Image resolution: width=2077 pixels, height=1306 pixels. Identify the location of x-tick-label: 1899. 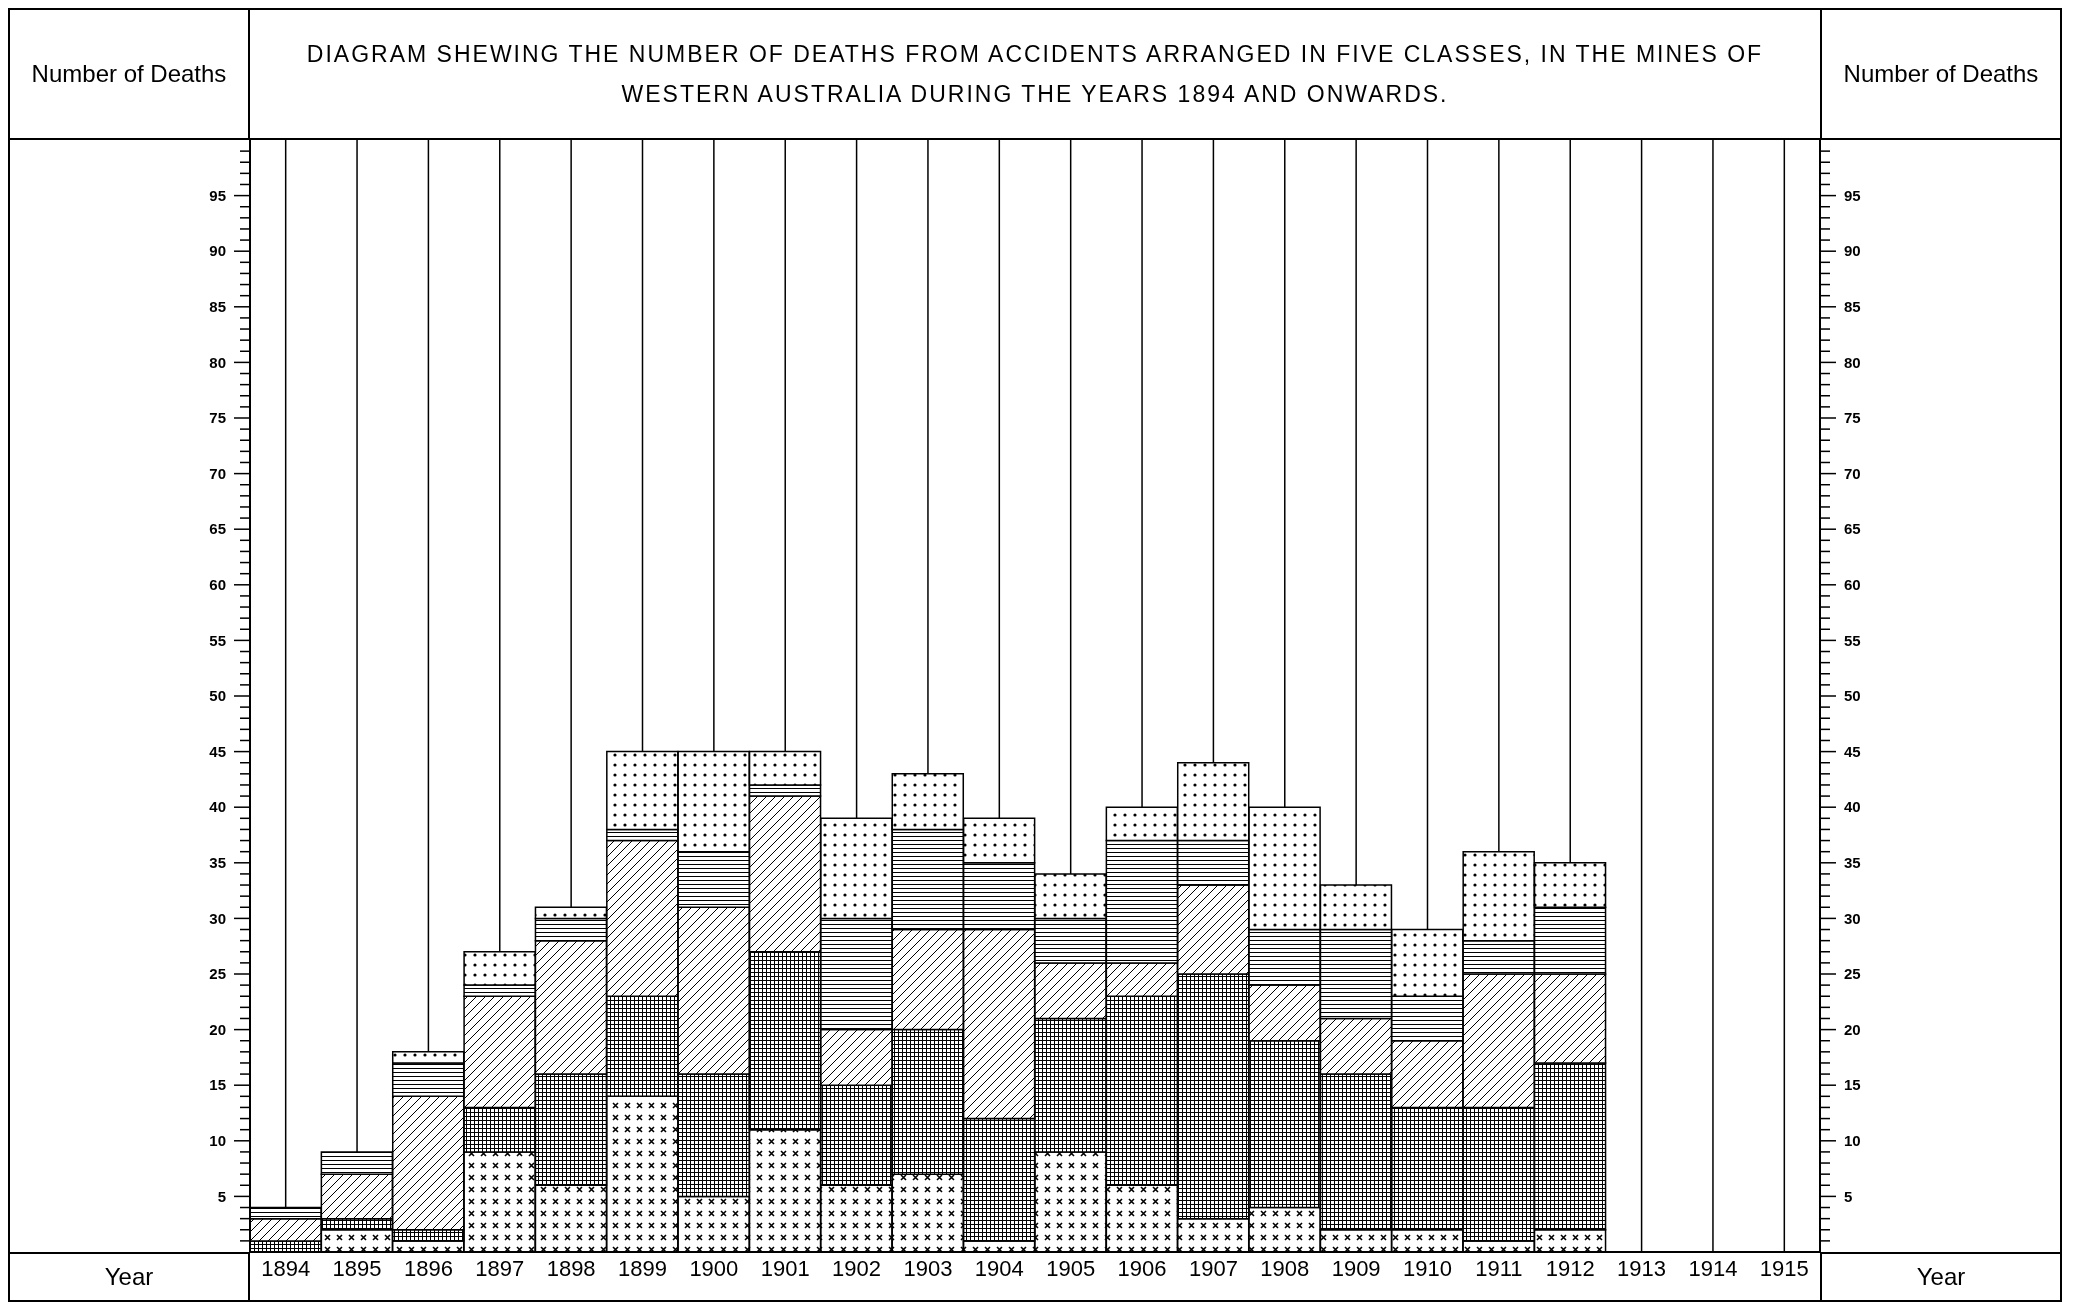
(642, 1268).